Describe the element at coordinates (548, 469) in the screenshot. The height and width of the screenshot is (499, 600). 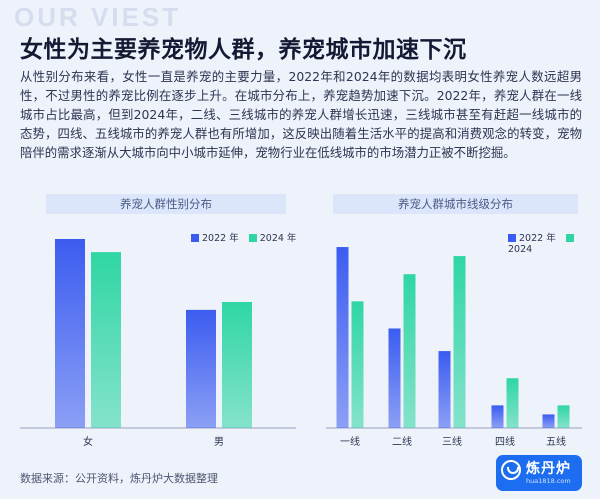
I see `logo-name: 炼丹炉` at that location.